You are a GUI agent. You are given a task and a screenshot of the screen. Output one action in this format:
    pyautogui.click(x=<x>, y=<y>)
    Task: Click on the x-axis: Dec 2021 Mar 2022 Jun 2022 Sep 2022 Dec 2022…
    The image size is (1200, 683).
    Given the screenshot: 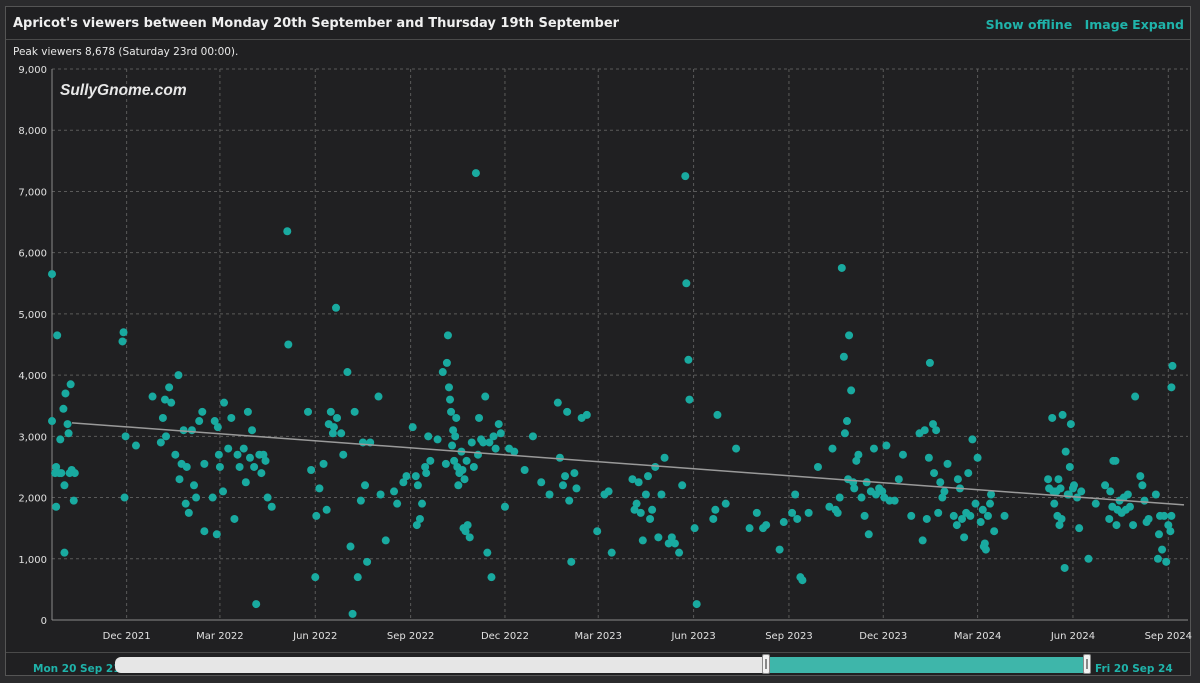 What is the action you would take?
    pyautogui.click(x=622, y=630)
    